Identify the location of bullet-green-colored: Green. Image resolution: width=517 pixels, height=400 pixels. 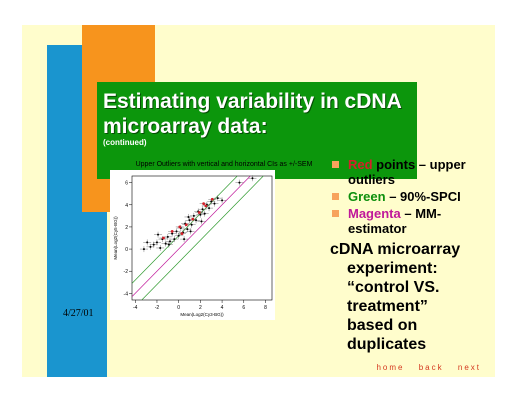
(367, 196).